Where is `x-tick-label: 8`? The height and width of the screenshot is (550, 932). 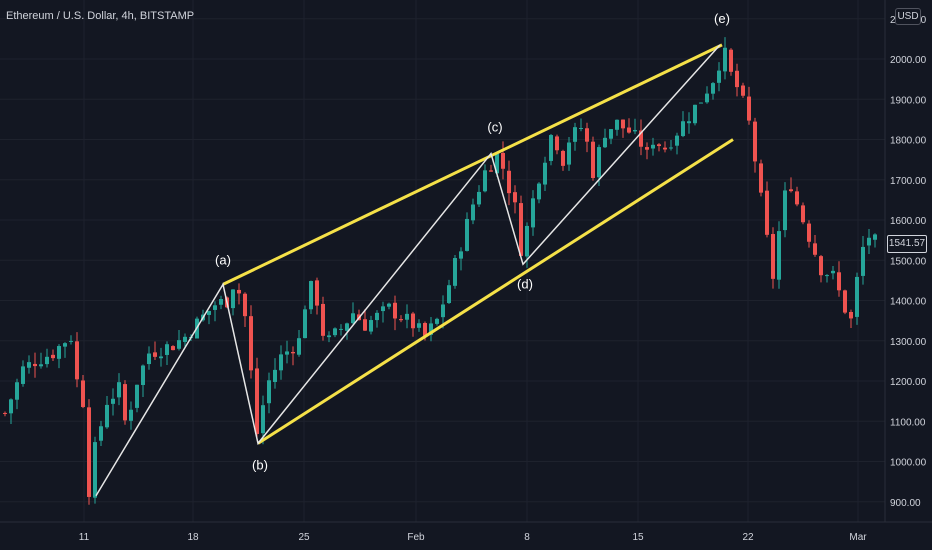 x-tick-label: 8 is located at coordinates (527, 537).